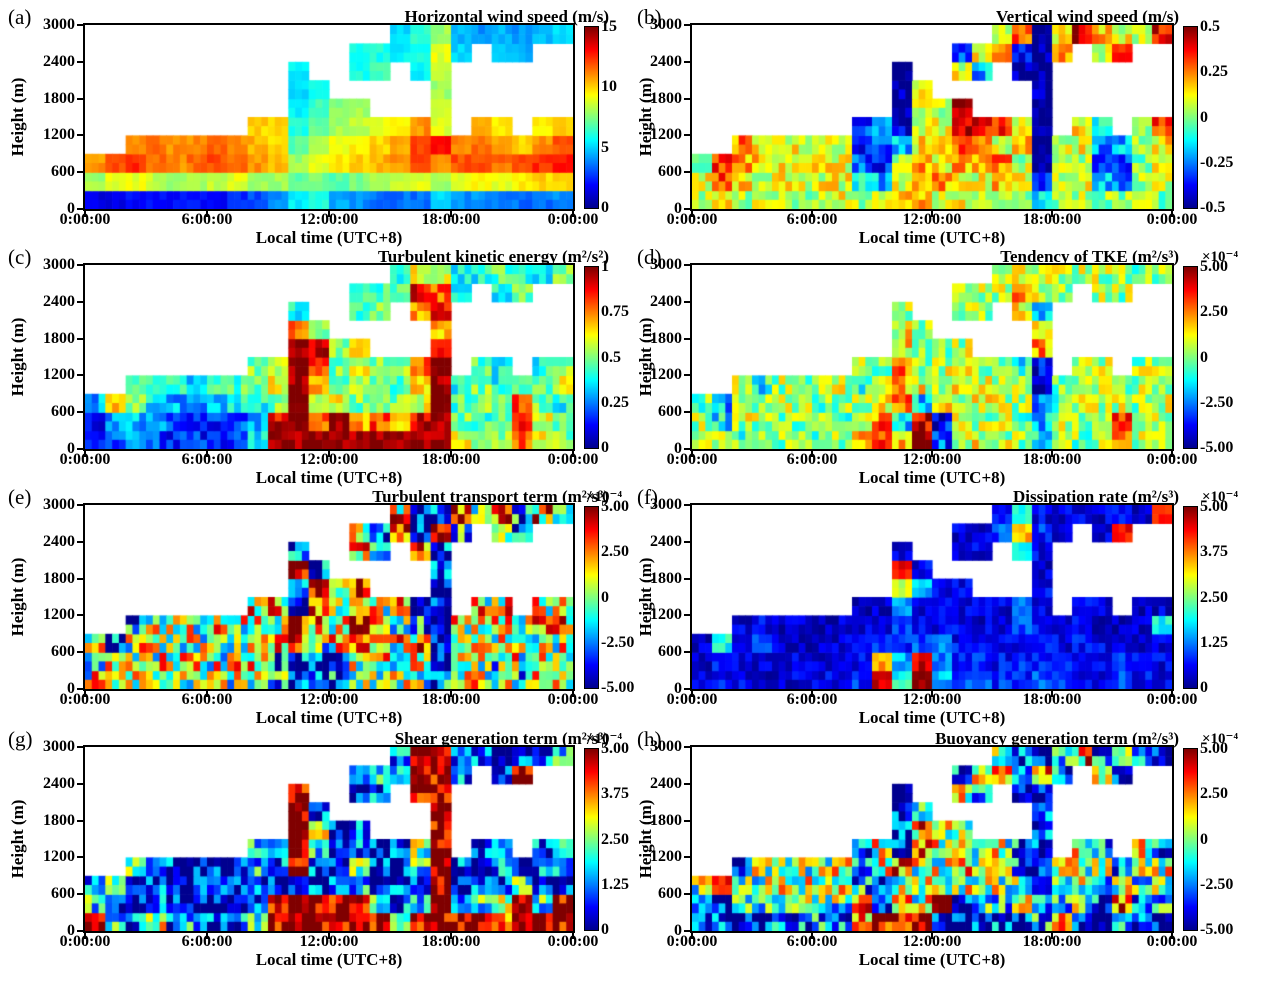  I want to click on panel-letter-label: (g), so click(20, 739).